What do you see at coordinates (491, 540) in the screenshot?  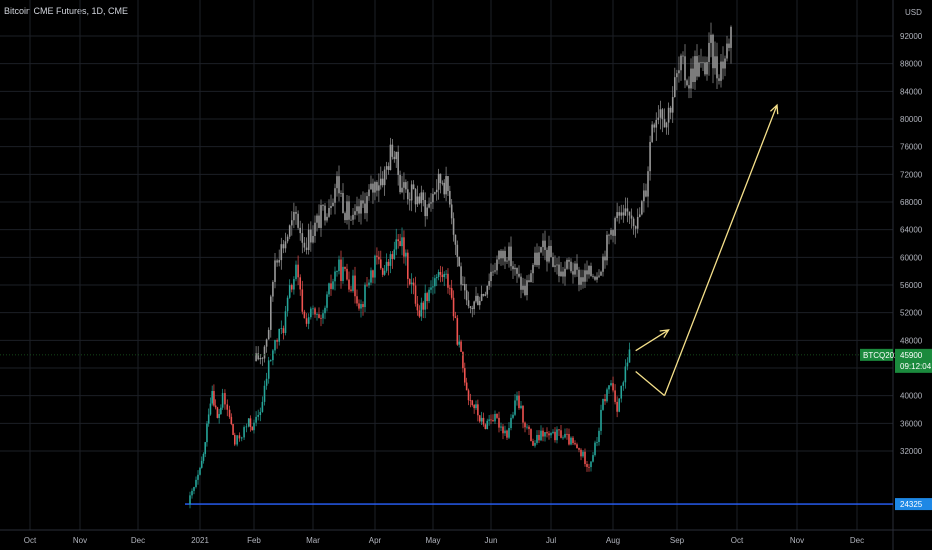 I see `x-tick-label: Jun` at bounding box center [491, 540].